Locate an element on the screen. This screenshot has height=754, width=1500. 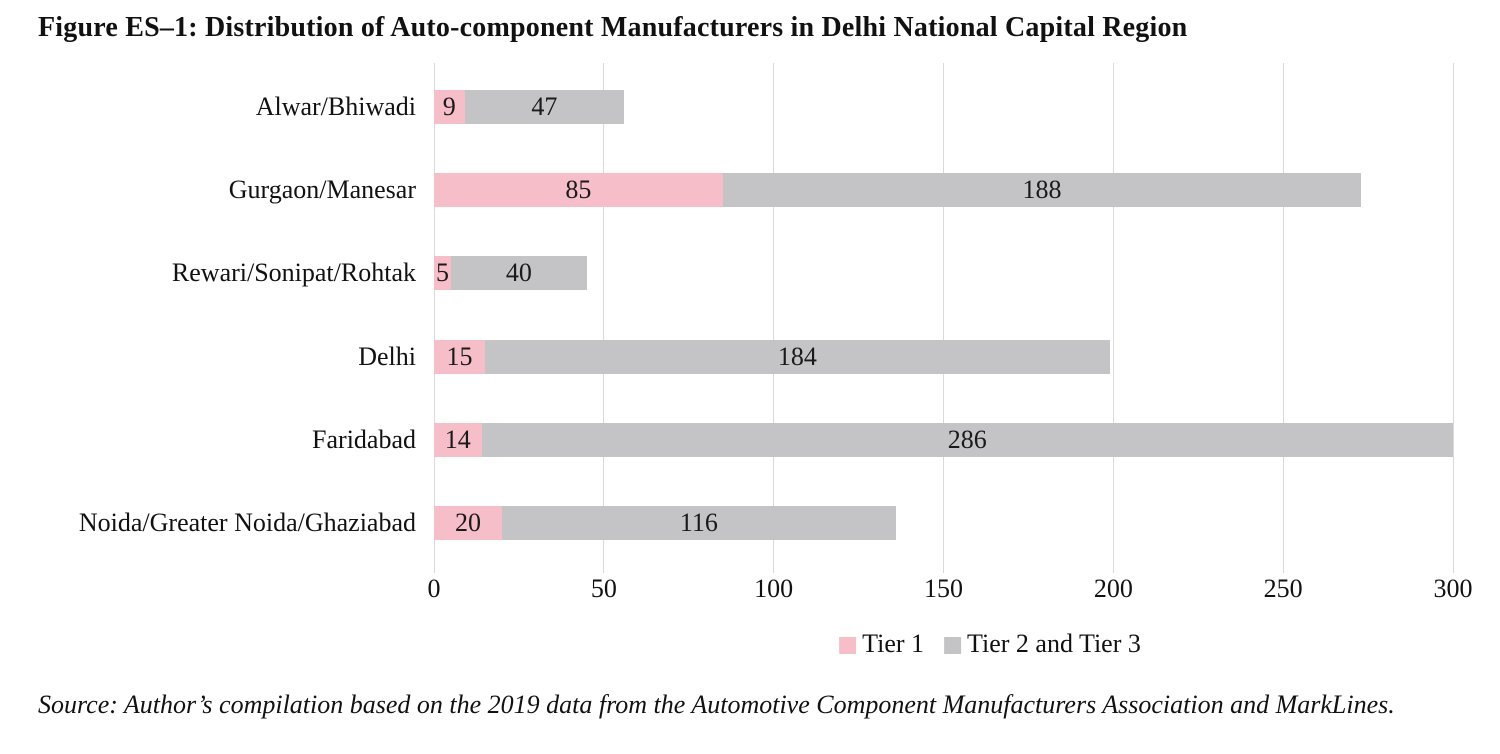
bar-segment-tier1: 5 is located at coordinates (442, 273).